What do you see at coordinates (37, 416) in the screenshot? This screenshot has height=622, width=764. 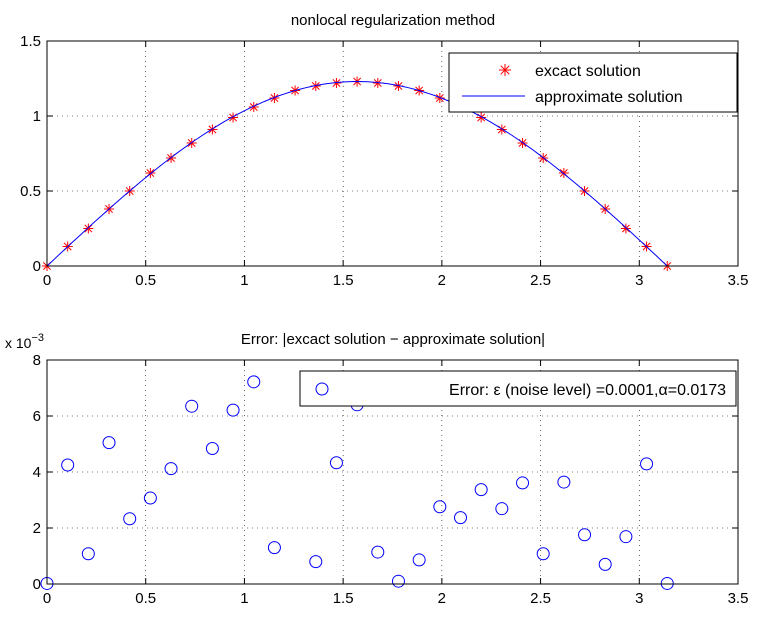 I see `y-tick-label: 6` at bounding box center [37, 416].